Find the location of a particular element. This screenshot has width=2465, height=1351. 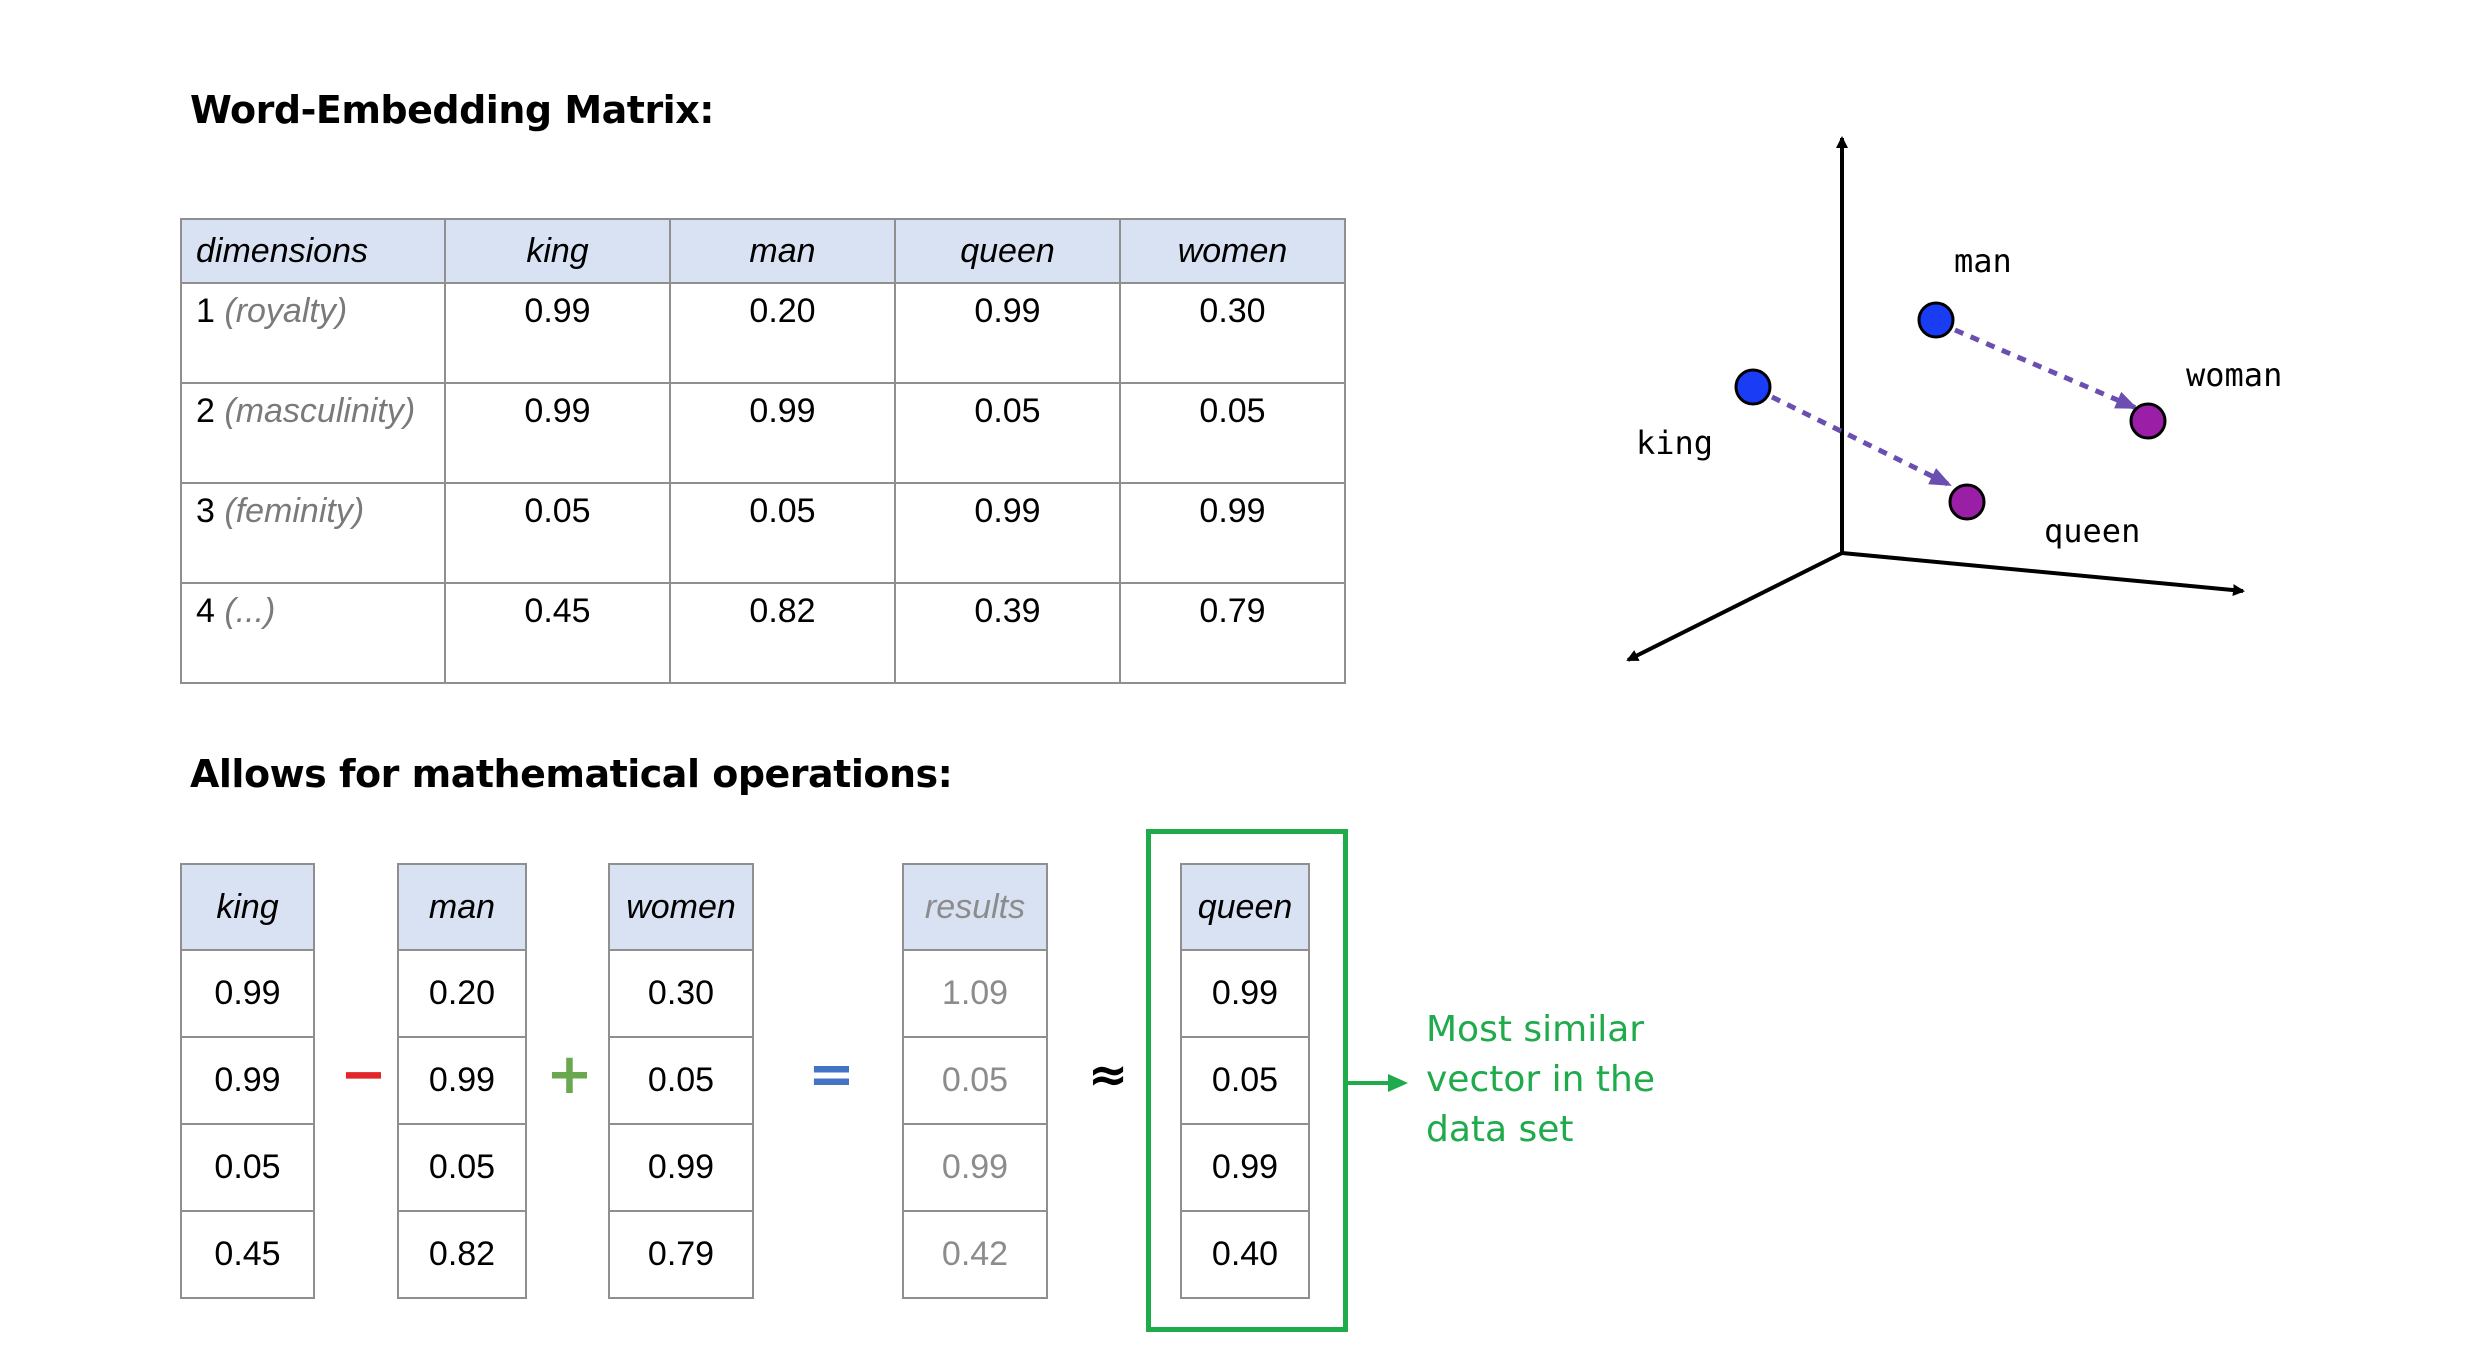

vector-header: queen is located at coordinates (1245, 907).